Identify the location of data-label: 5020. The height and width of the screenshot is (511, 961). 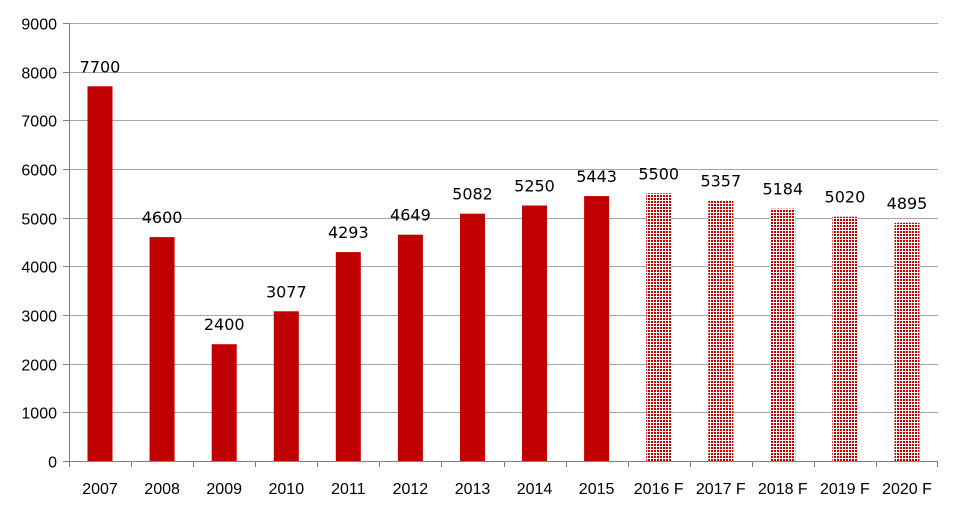
(845, 197).